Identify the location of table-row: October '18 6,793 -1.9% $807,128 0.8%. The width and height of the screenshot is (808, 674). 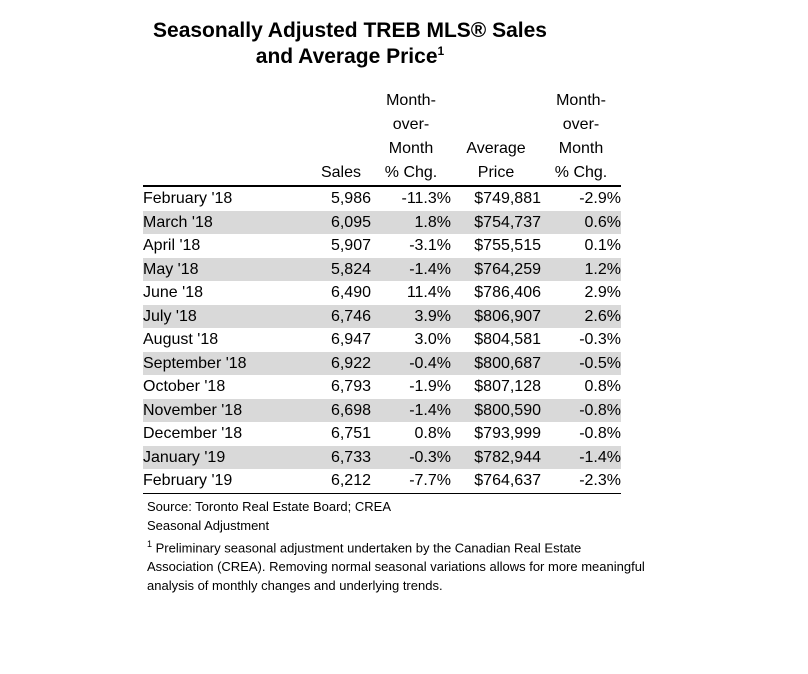
(382, 387).